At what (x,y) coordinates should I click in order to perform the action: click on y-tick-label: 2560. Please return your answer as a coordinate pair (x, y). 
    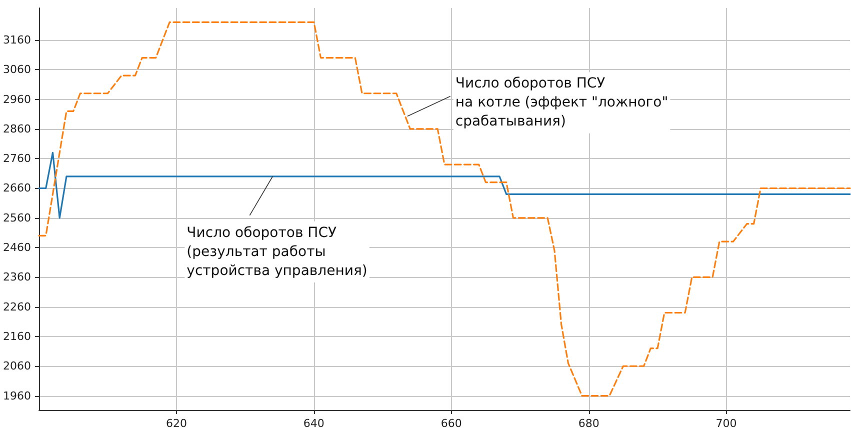
    Looking at the image, I should click on (16, 217).